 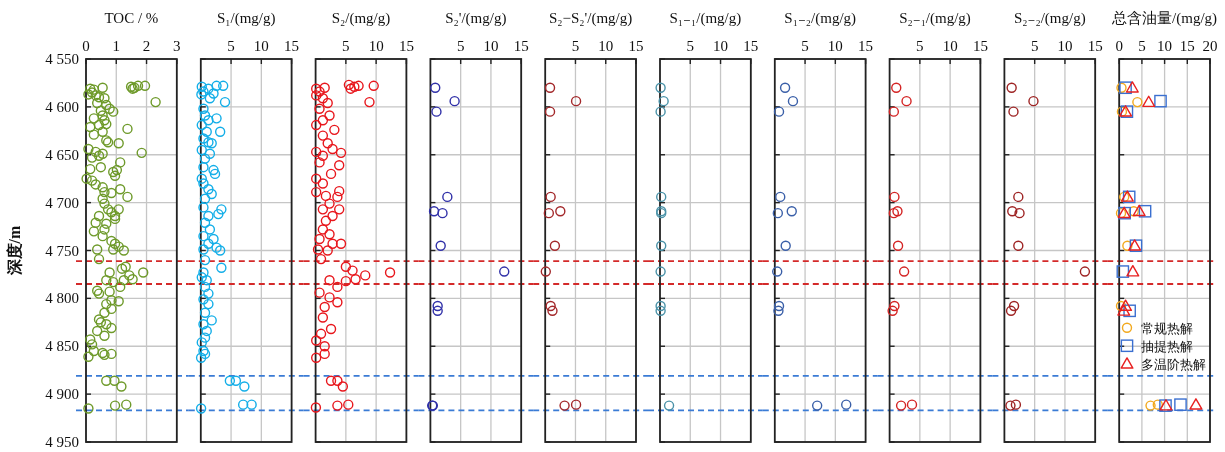 What do you see at coordinates (62, 106) in the screenshot?
I see `y-tick-label: 4 600` at bounding box center [62, 106].